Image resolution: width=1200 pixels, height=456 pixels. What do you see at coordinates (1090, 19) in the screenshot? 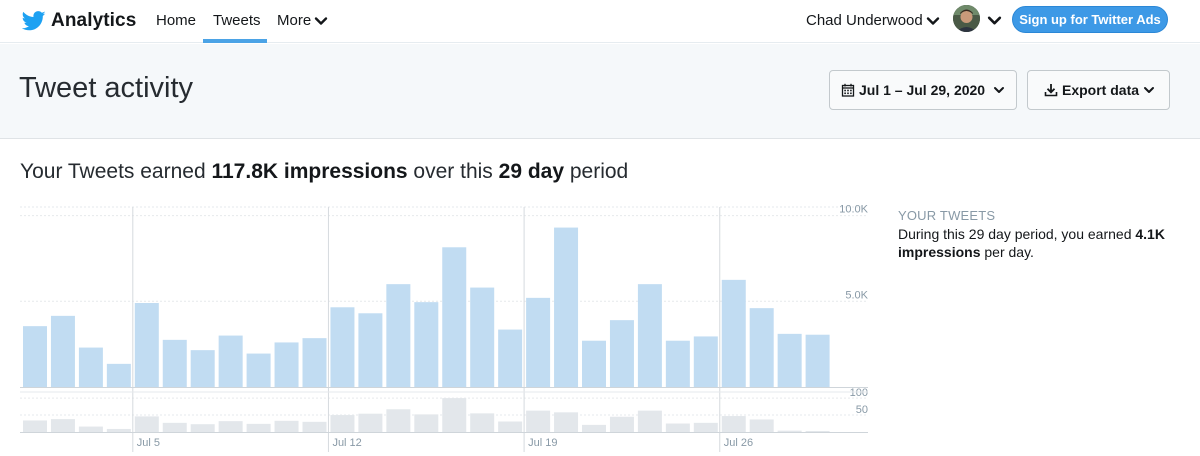
I see `sign-up-twitter-ads-button: Sign up for Twitter Ads` at bounding box center [1090, 19].